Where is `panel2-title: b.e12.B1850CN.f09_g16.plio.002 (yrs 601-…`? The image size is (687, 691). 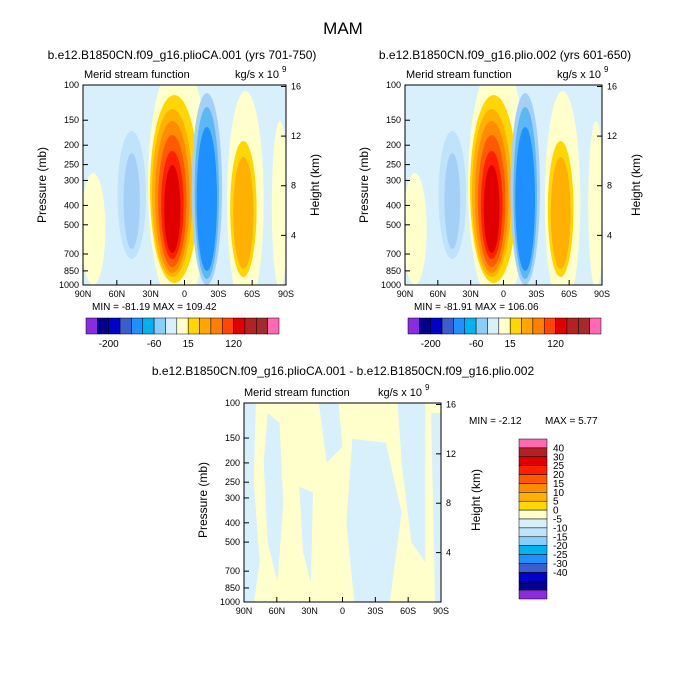
panel2-title: b.e12.B1850CN.f09_g16.plio.002 (yrs 601-… is located at coordinates (505, 55).